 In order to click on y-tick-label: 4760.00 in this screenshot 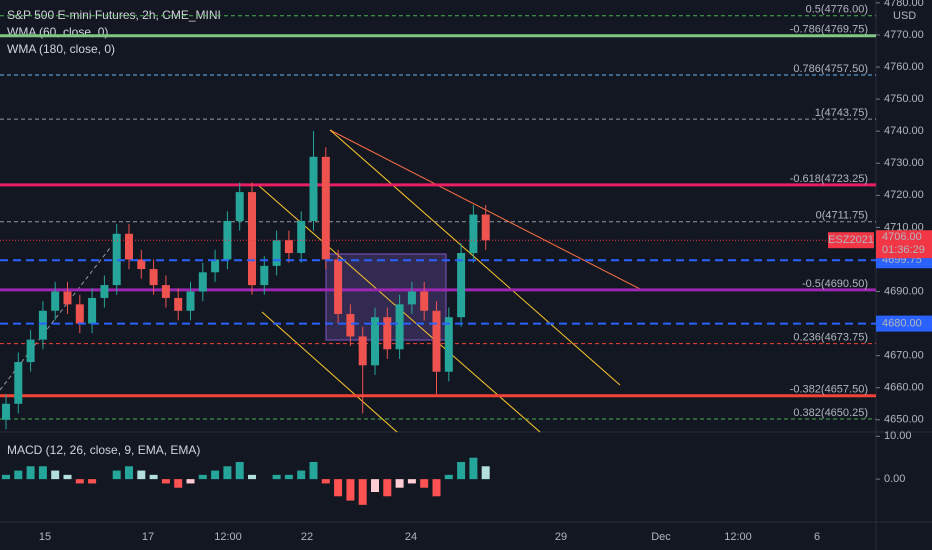, I will do `click(904, 67)`.